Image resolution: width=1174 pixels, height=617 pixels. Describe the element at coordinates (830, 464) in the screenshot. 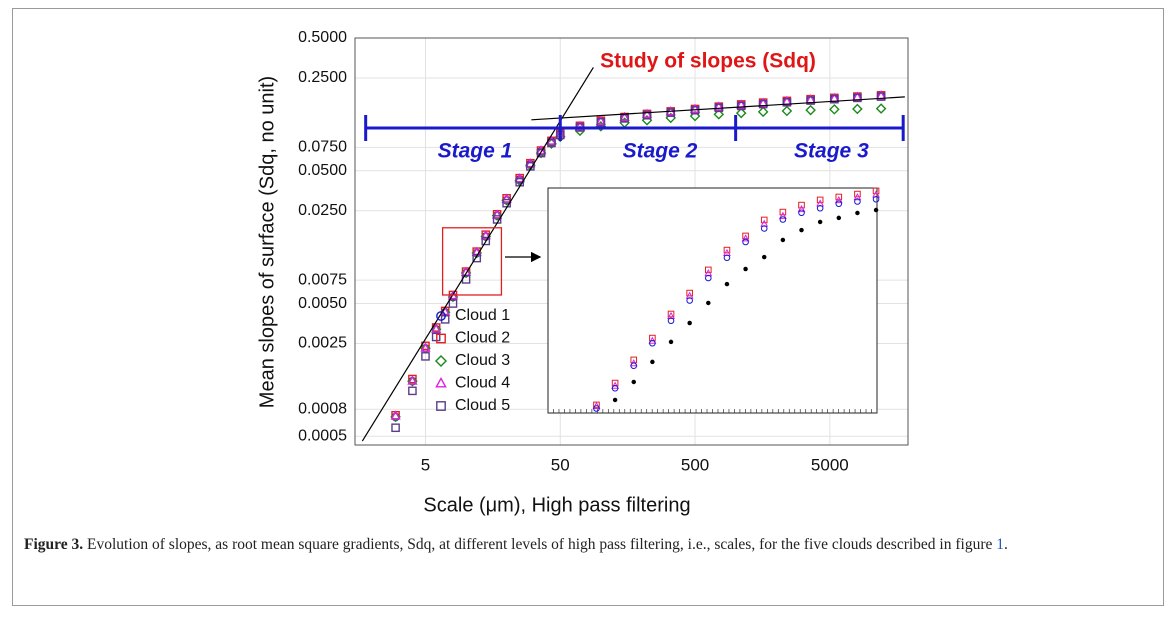

I see `x-tick-label: 5000` at that location.